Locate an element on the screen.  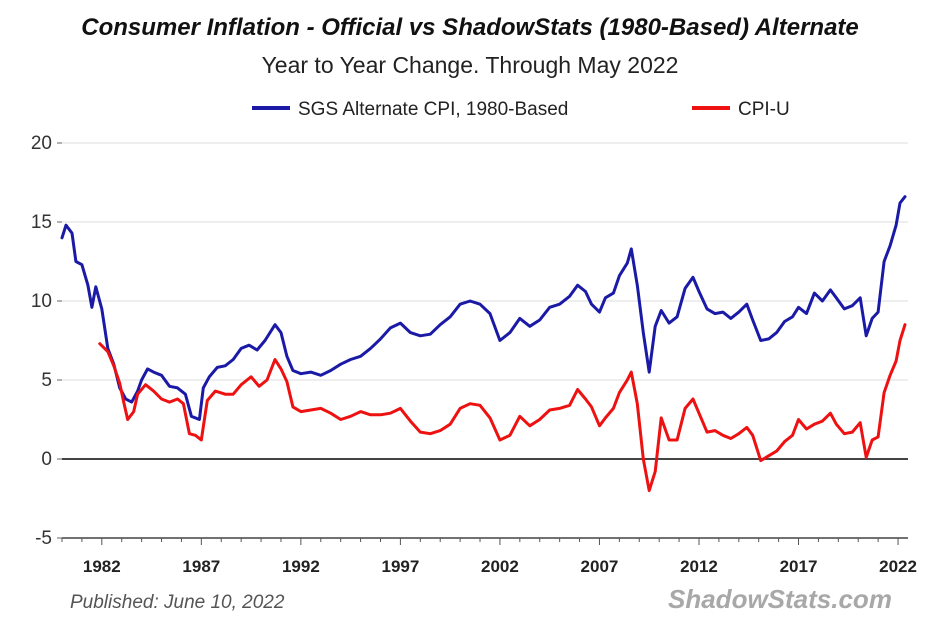
y-tick-label: 20 is located at coordinates (41, 143).